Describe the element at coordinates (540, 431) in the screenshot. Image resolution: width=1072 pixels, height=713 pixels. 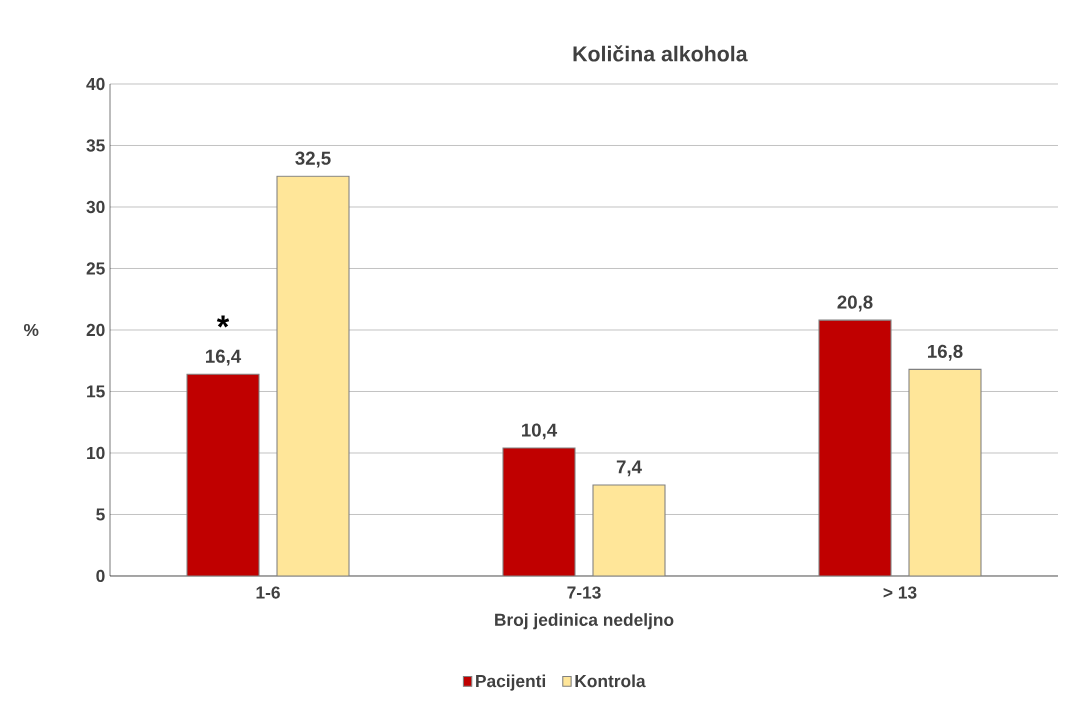
I see `data-label: 10,4` at that location.